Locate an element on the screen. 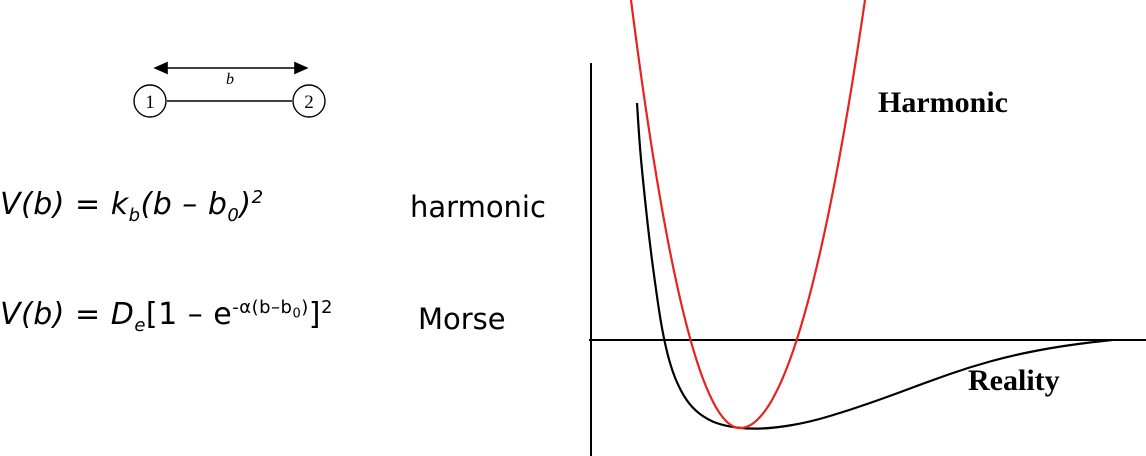  atom-1-label: 1 is located at coordinates (150, 102).